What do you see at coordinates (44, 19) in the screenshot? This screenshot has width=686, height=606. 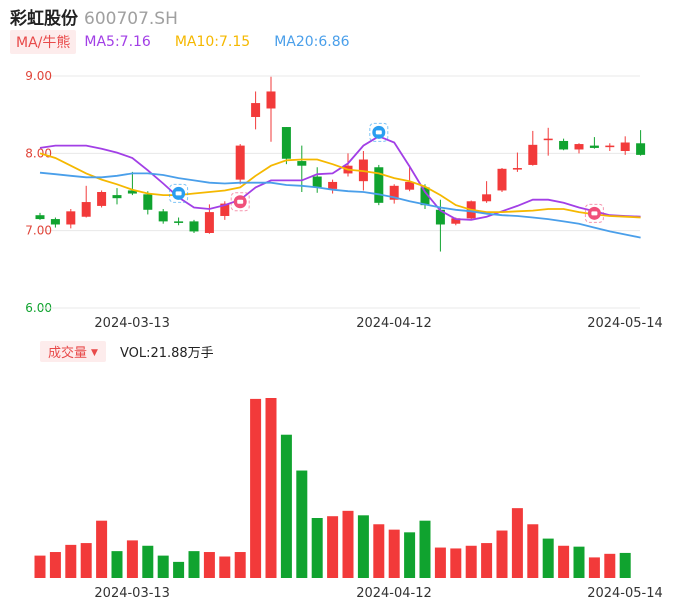 I see `stock-name: 彩虹股份` at bounding box center [44, 19].